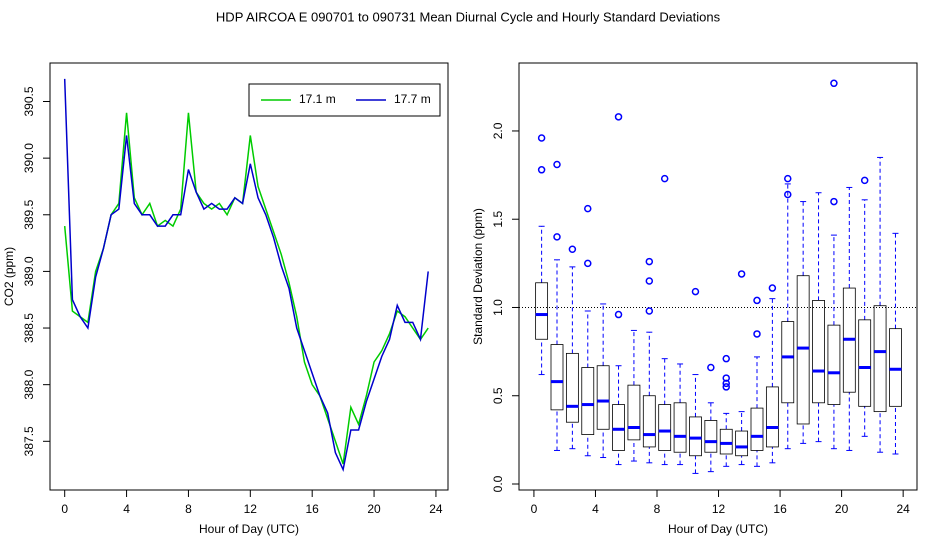 This screenshot has height=540, width=936. Describe the element at coordinates (478, 276) in the screenshot. I see `y-axis-label: Standard Deviation (ppm)` at that location.